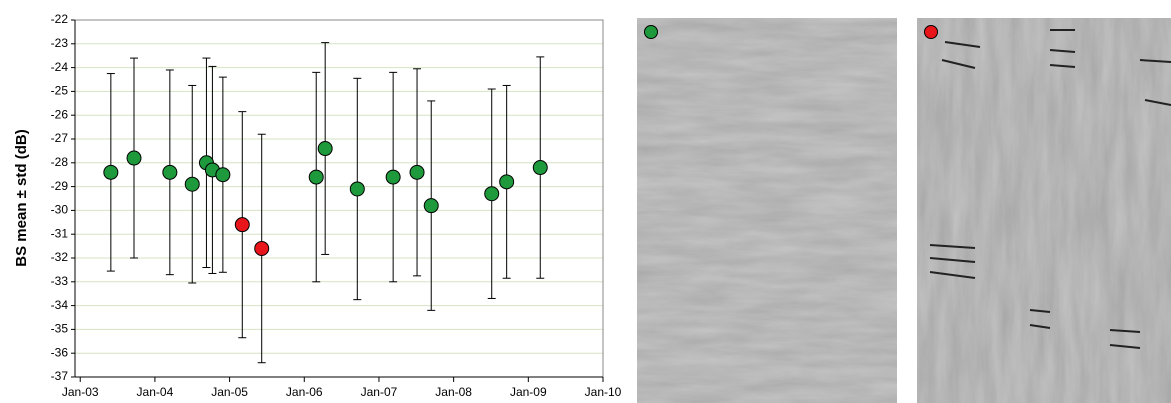 This screenshot has width=1171, height=403. What do you see at coordinates (60, 329) in the screenshot?
I see `y-tick-label: -35` at bounding box center [60, 329].